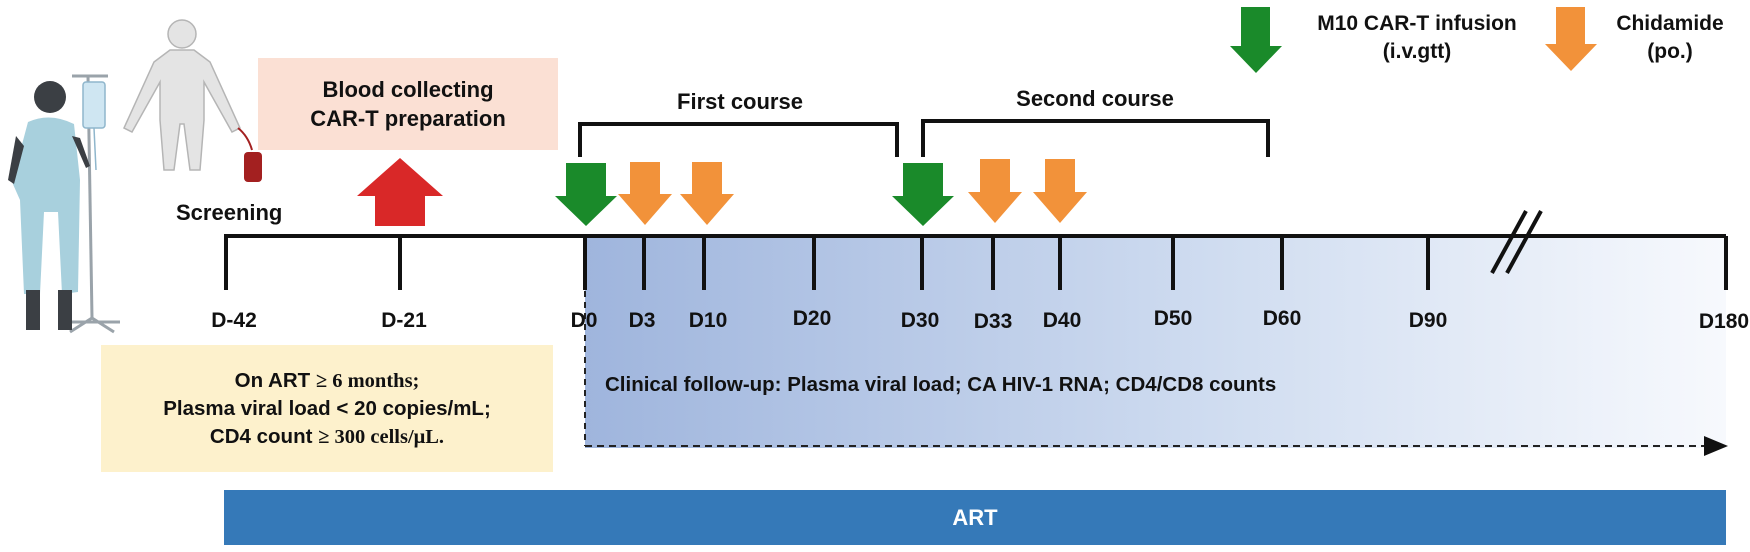  Describe the element at coordinates (584, 320) in the screenshot. I see `day-label: D0` at that location.